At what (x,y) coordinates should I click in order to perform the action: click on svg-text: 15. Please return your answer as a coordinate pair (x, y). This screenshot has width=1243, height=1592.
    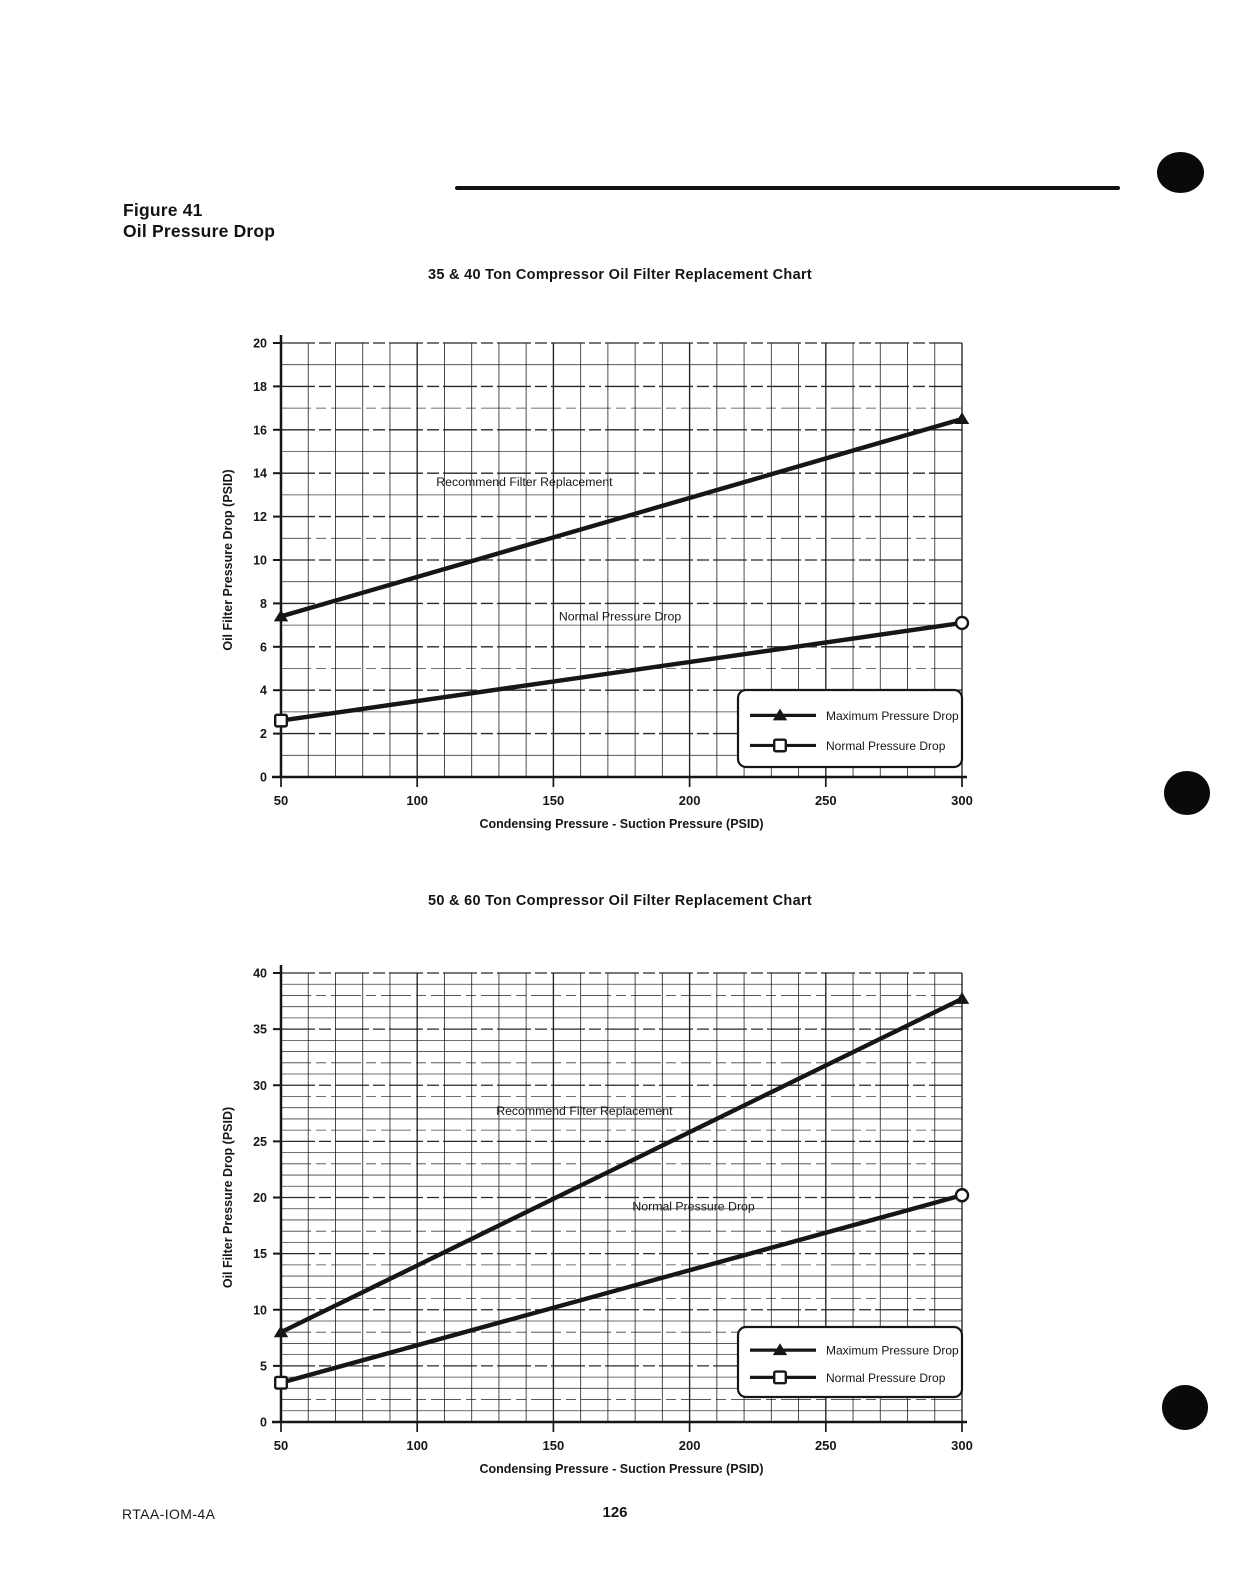
    Looking at the image, I should click on (260, 1254).